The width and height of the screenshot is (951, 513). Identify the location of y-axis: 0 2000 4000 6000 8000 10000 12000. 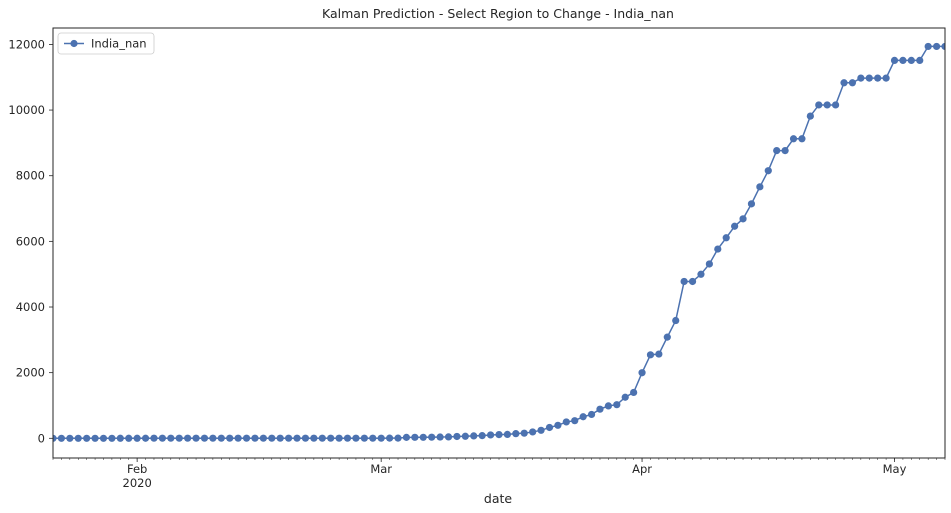
(30, 241).